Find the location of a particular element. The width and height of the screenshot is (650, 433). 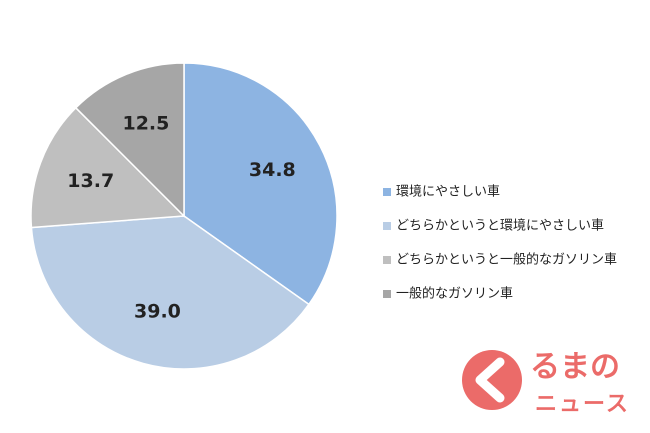

logo-icon is located at coordinates (492, 380).